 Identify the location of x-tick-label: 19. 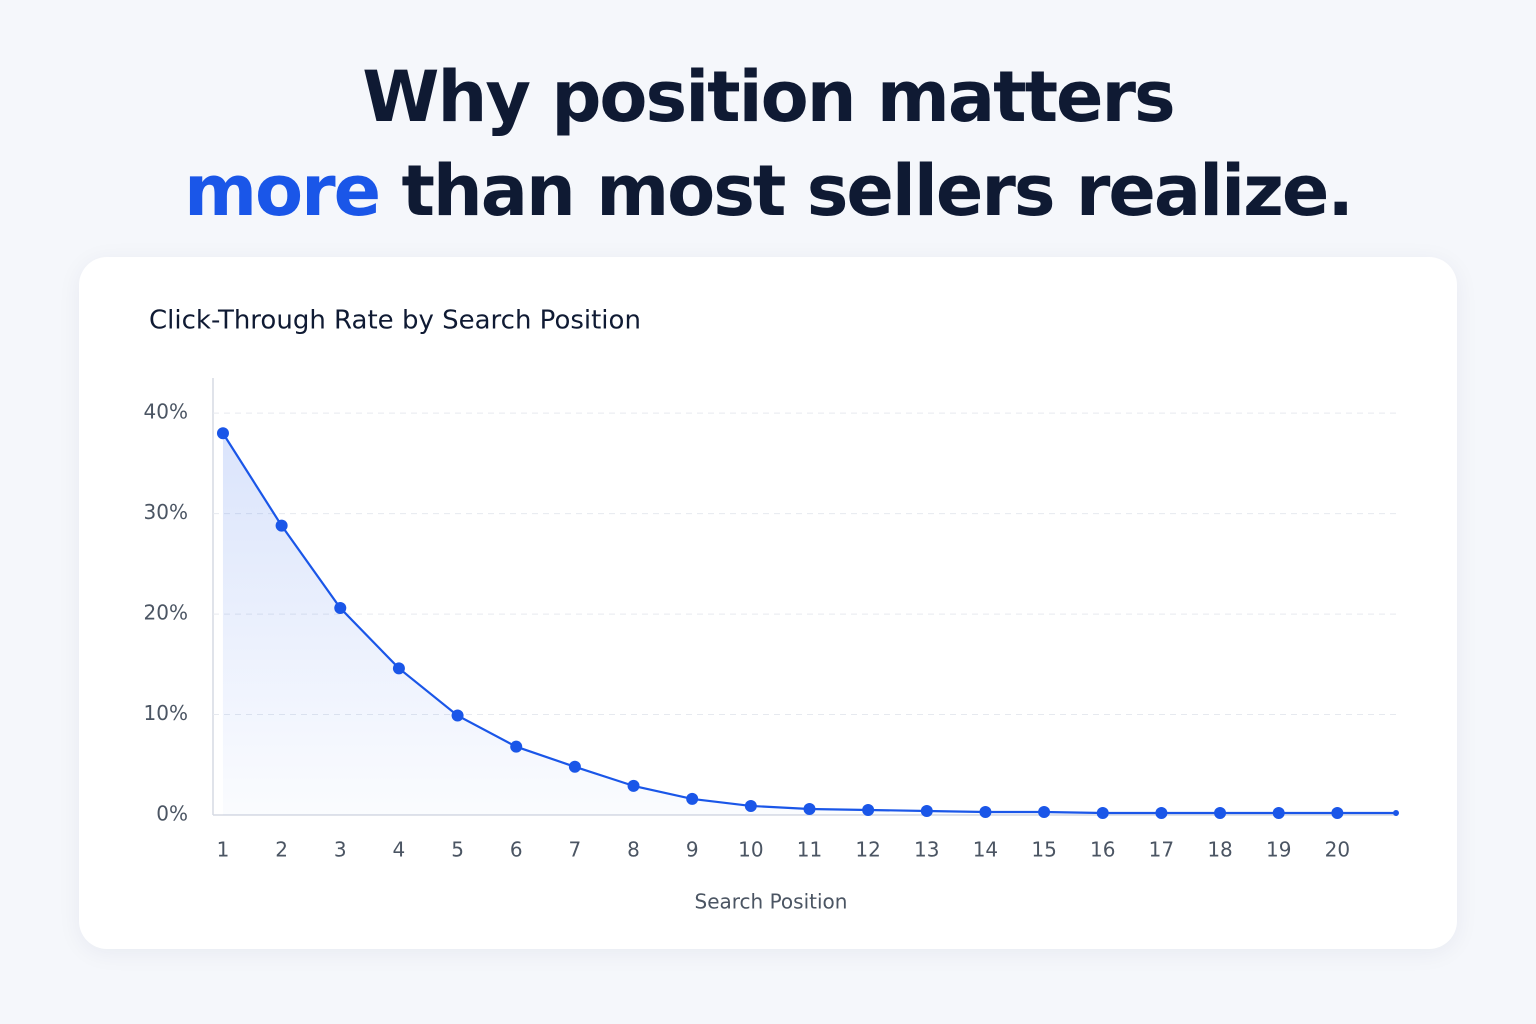
(1278, 850).